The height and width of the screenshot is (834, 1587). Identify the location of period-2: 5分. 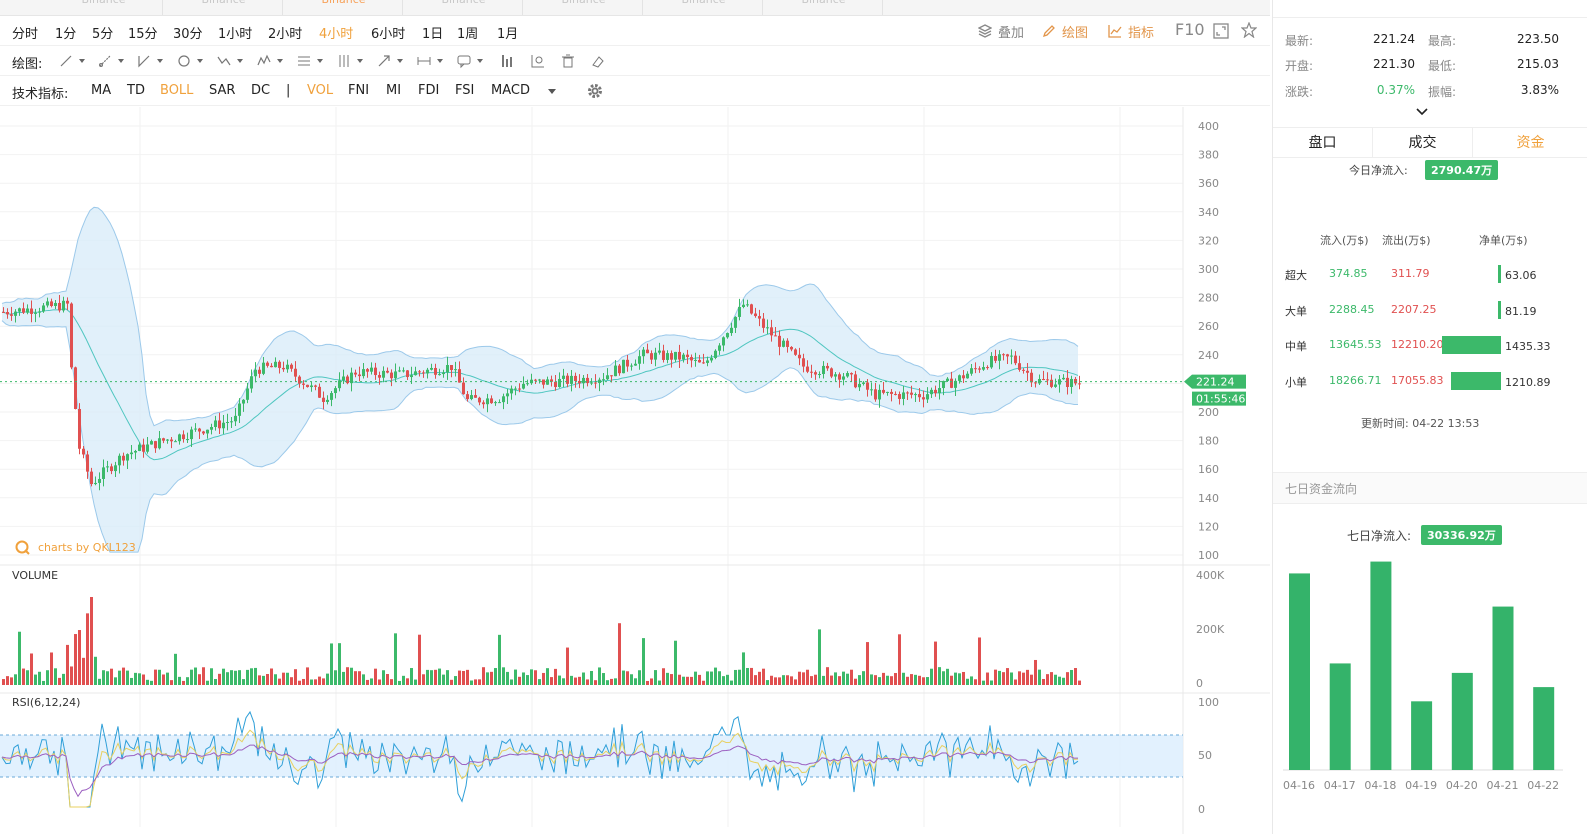
(103, 34).